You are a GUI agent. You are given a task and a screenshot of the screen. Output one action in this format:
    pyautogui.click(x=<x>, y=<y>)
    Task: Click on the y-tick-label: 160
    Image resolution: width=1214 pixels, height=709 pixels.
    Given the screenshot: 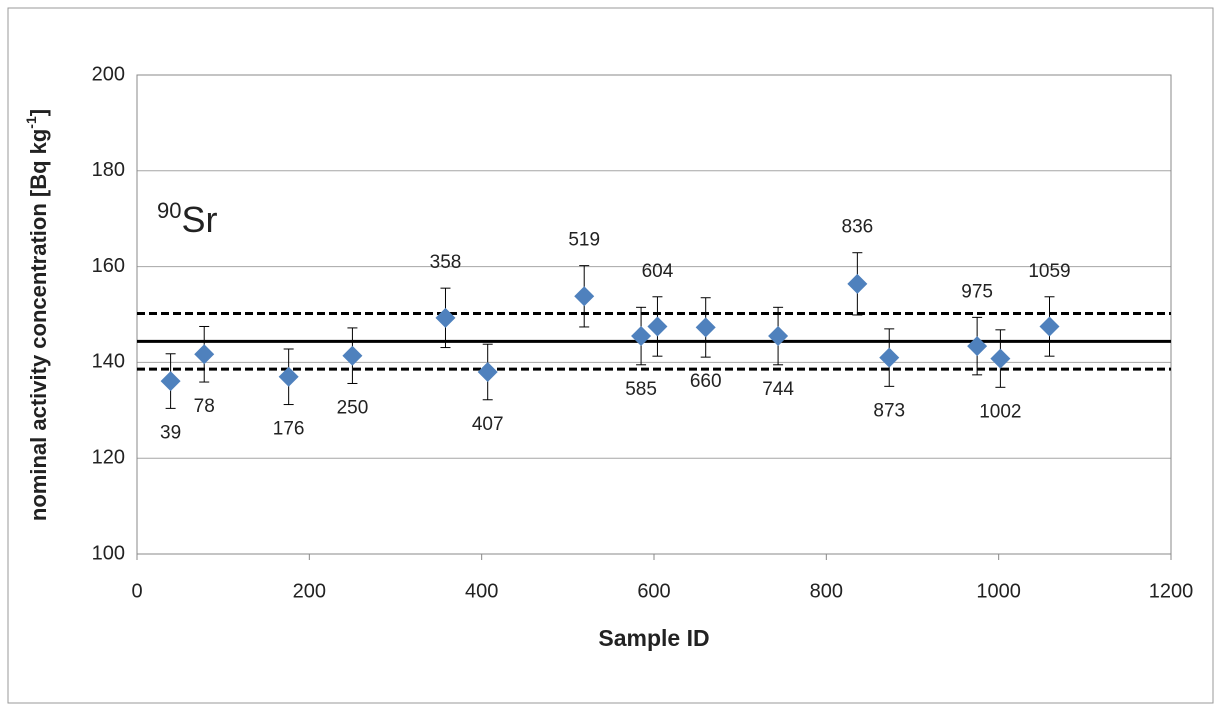 What is the action you would take?
    pyautogui.click(x=108, y=266)
    